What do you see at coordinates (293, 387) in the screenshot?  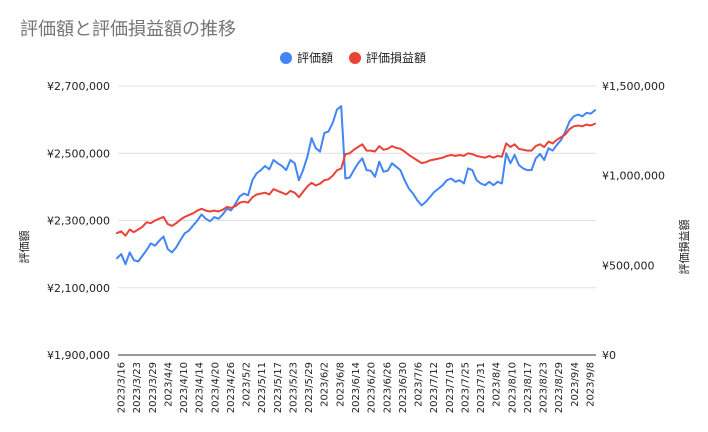 I see `x-tick-label: 2023/5/23` at bounding box center [293, 387].